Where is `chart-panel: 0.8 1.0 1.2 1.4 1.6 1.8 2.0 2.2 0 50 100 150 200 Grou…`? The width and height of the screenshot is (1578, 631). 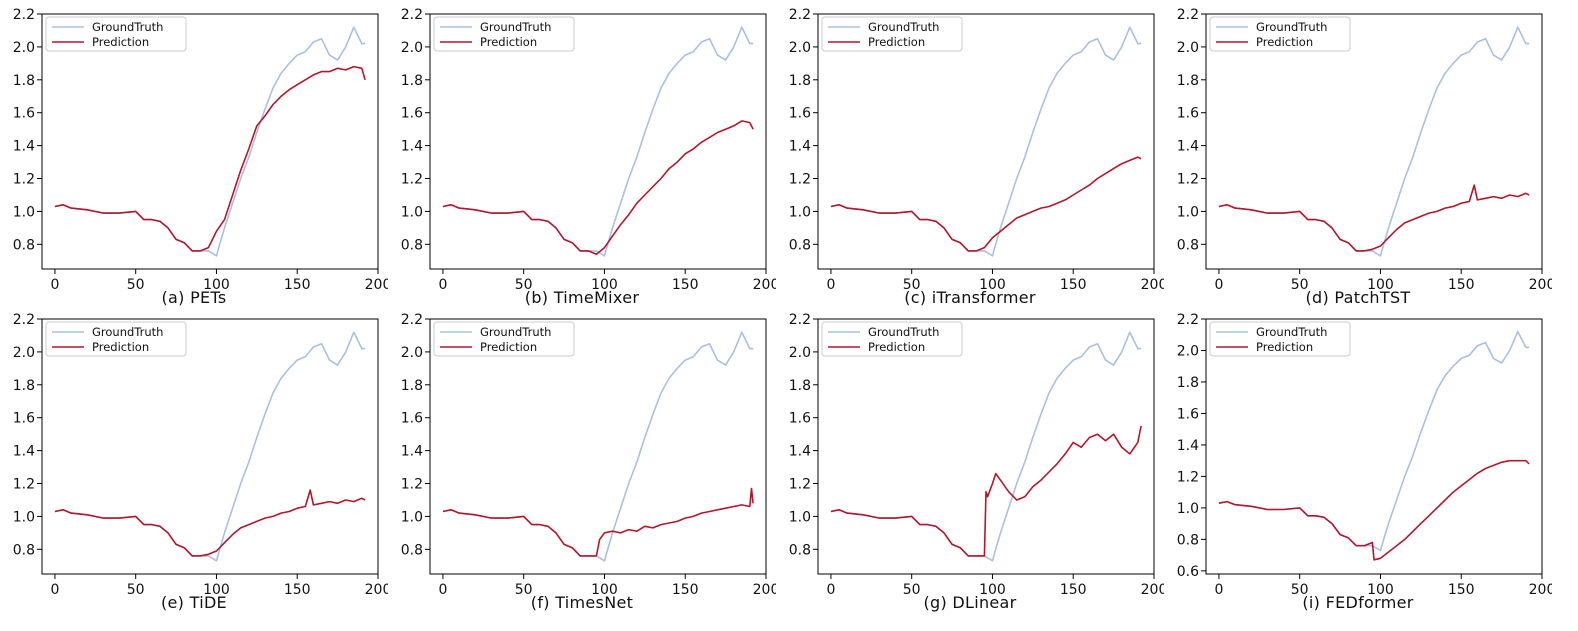 chart-panel: 0.8 1.0 1.2 1.4 1.6 1.8 2.0 2.2 0 50 100 150 200 Grou… is located at coordinates (1358, 154).